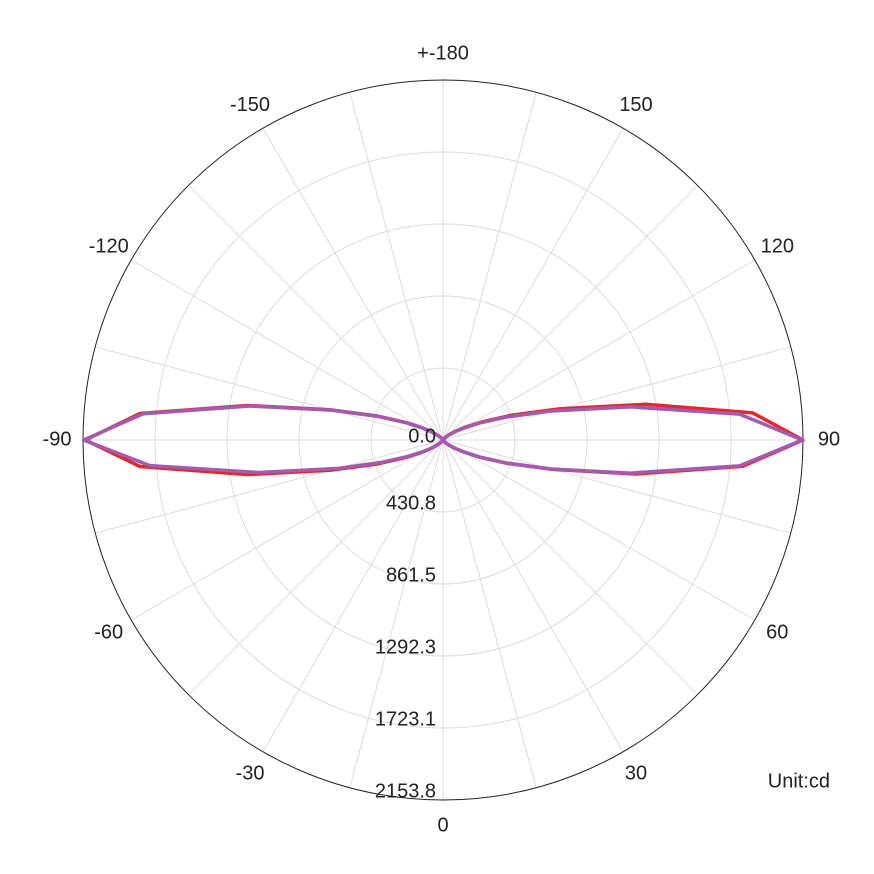 The width and height of the screenshot is (874, 874). What do you see at coordinates (777, 632) in the screenshot?
I see `angle-tick-label: 60` at bounding box center [777, 632].